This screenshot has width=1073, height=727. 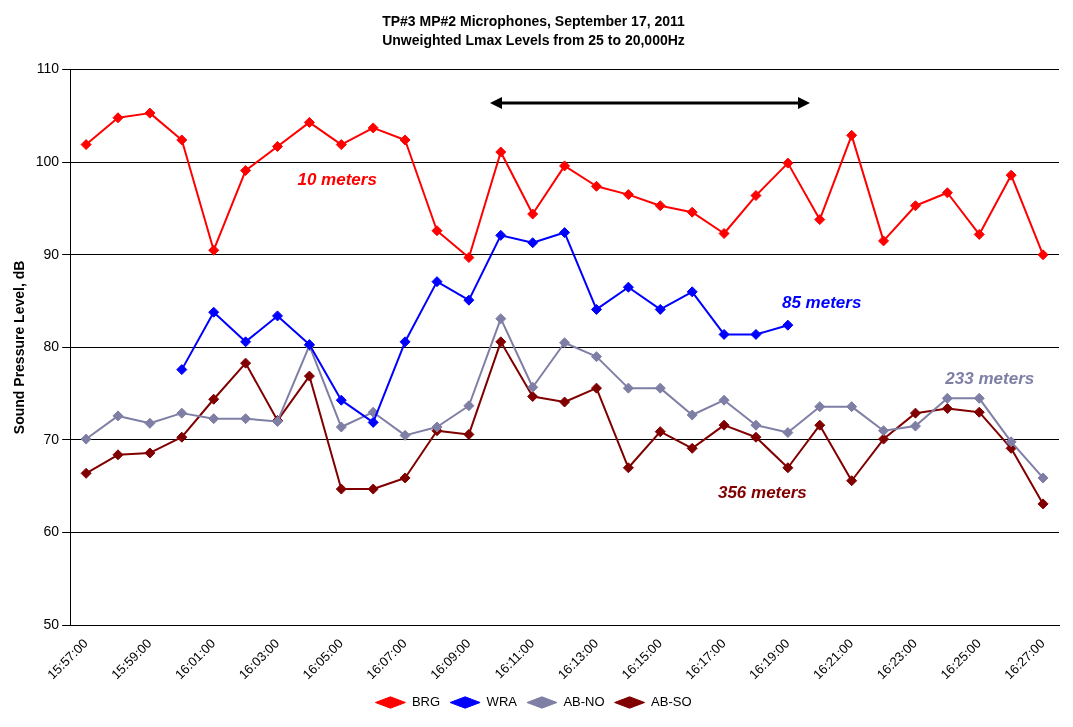 What do you see at coordinates (51, 346) in the screenshot?
I see `y-tick-label: 80` at bounding box center [51, 346].